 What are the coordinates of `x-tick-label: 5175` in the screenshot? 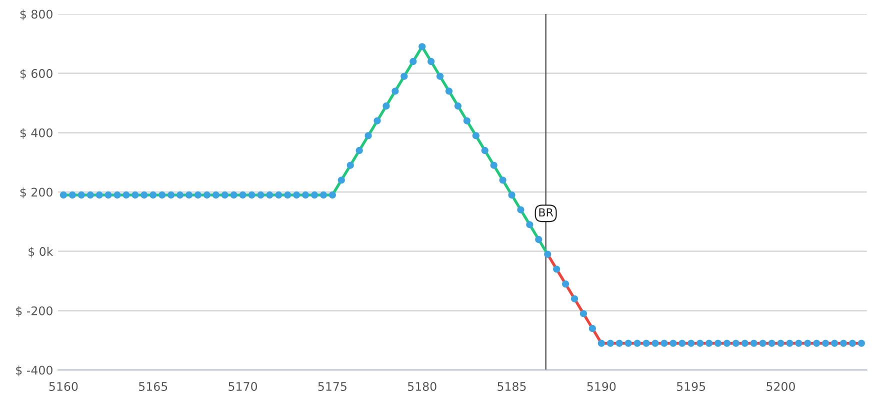 It's located at (332, 386).